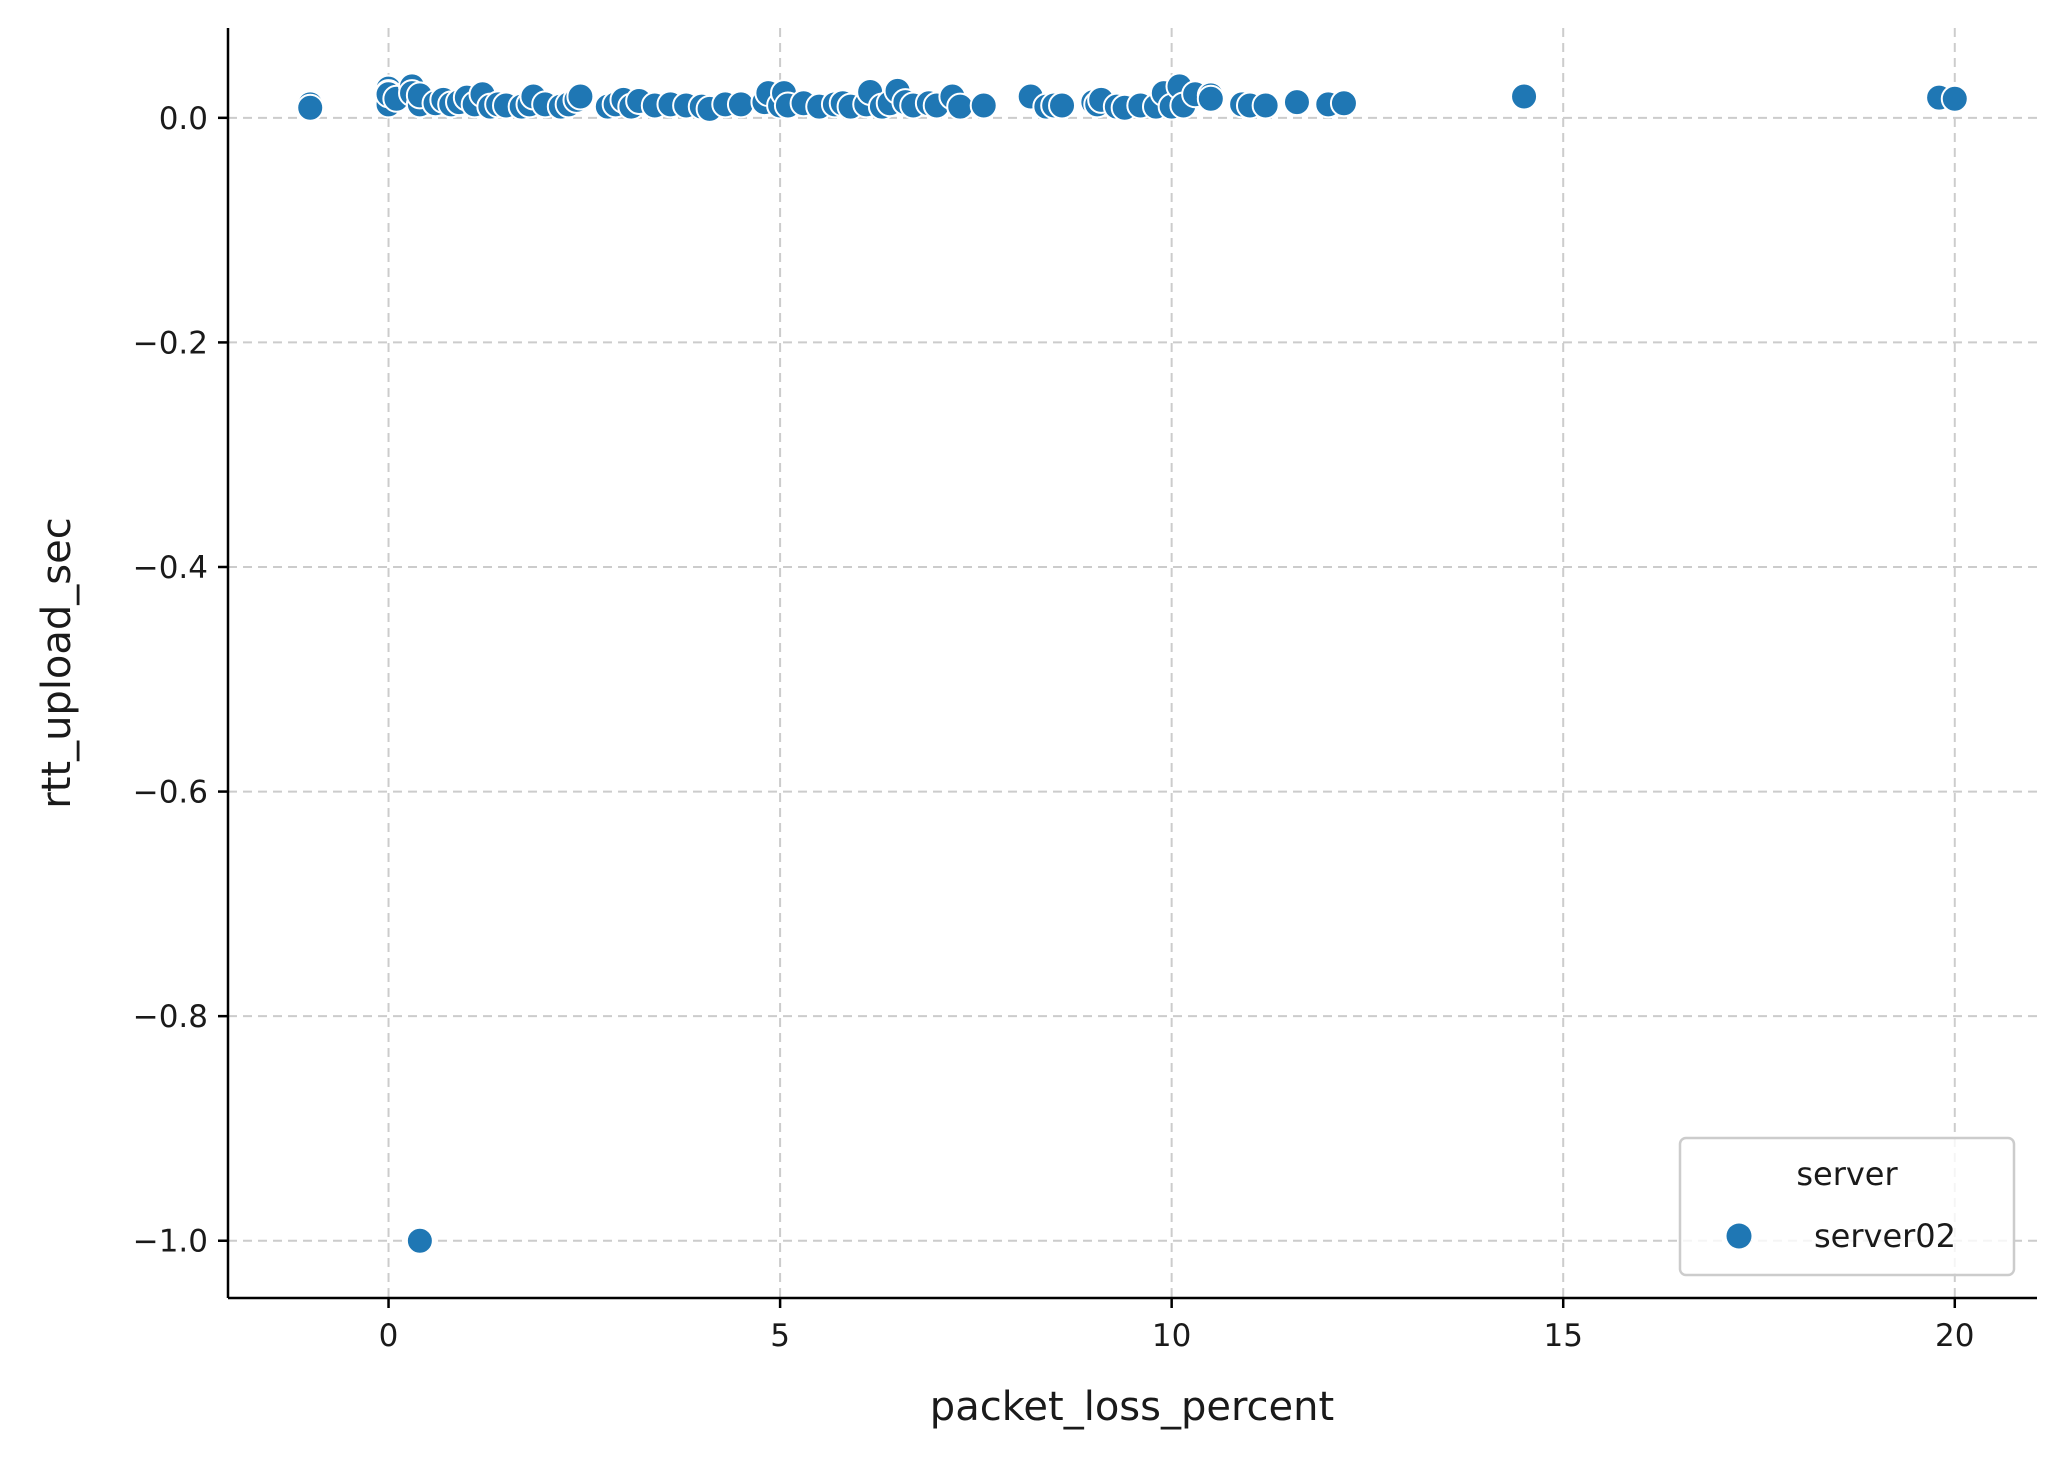 The image size is (2065, 1465). I want to click on y-tick-label: −0.8, so click(170, 1017).